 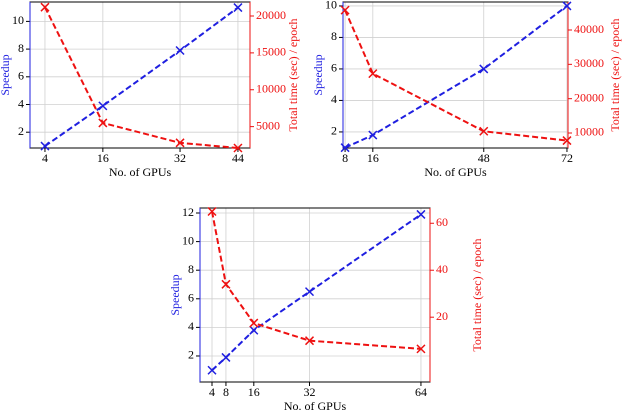 What do you see at coordinates (567, 158) in the screenshot?
I see `x-tick-label: 72` at bounding box center [567, 158].